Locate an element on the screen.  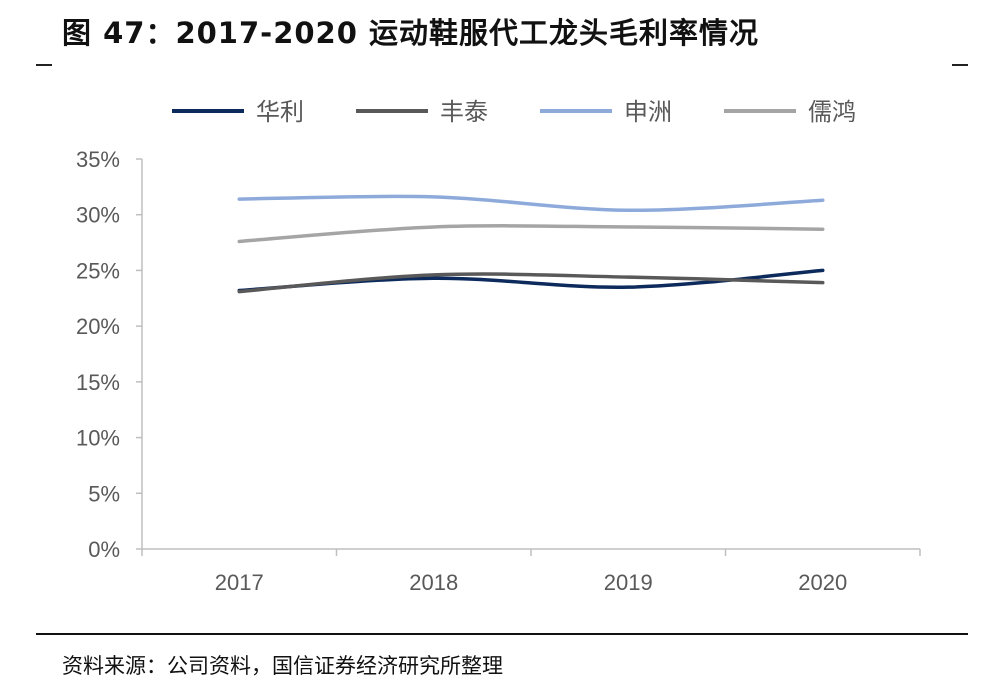
y-tick-label: 35% is located at coordinates (98, 159).